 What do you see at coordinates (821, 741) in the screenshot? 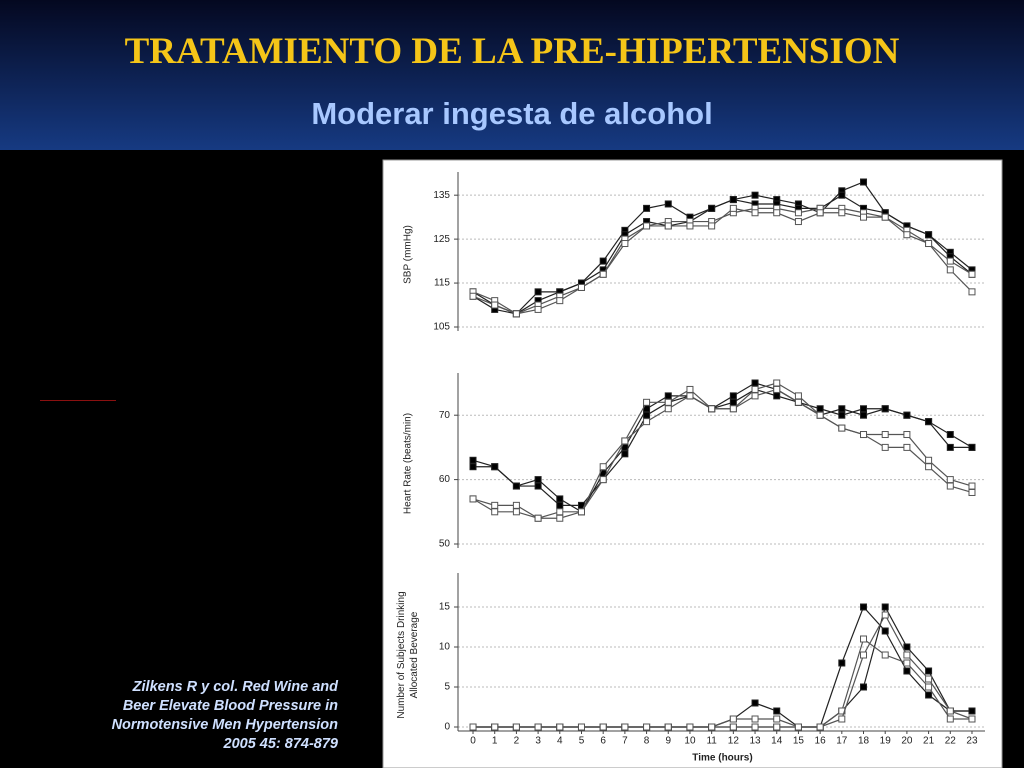
I see `x-tick-label: 16` at bounding box center [821, 741].